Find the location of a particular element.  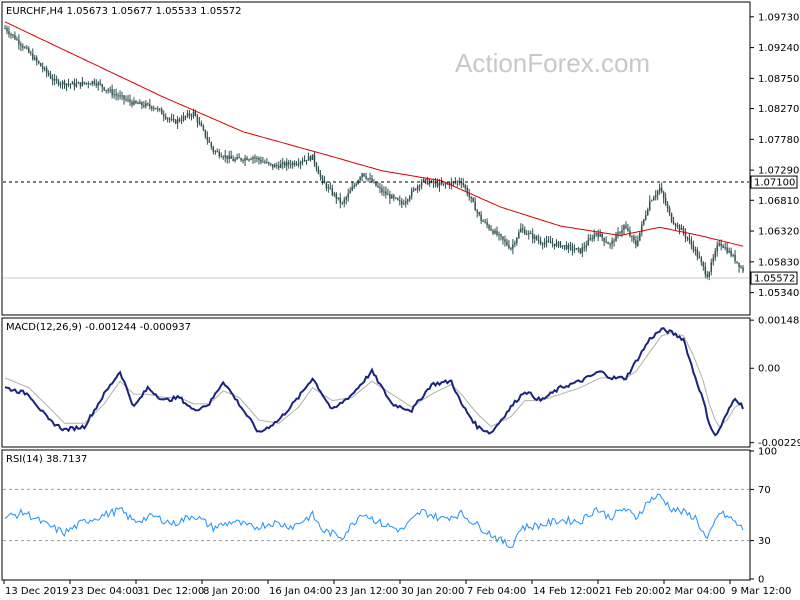

price-y-tick-label: 1.05830 is located at coordinates (778, 262).